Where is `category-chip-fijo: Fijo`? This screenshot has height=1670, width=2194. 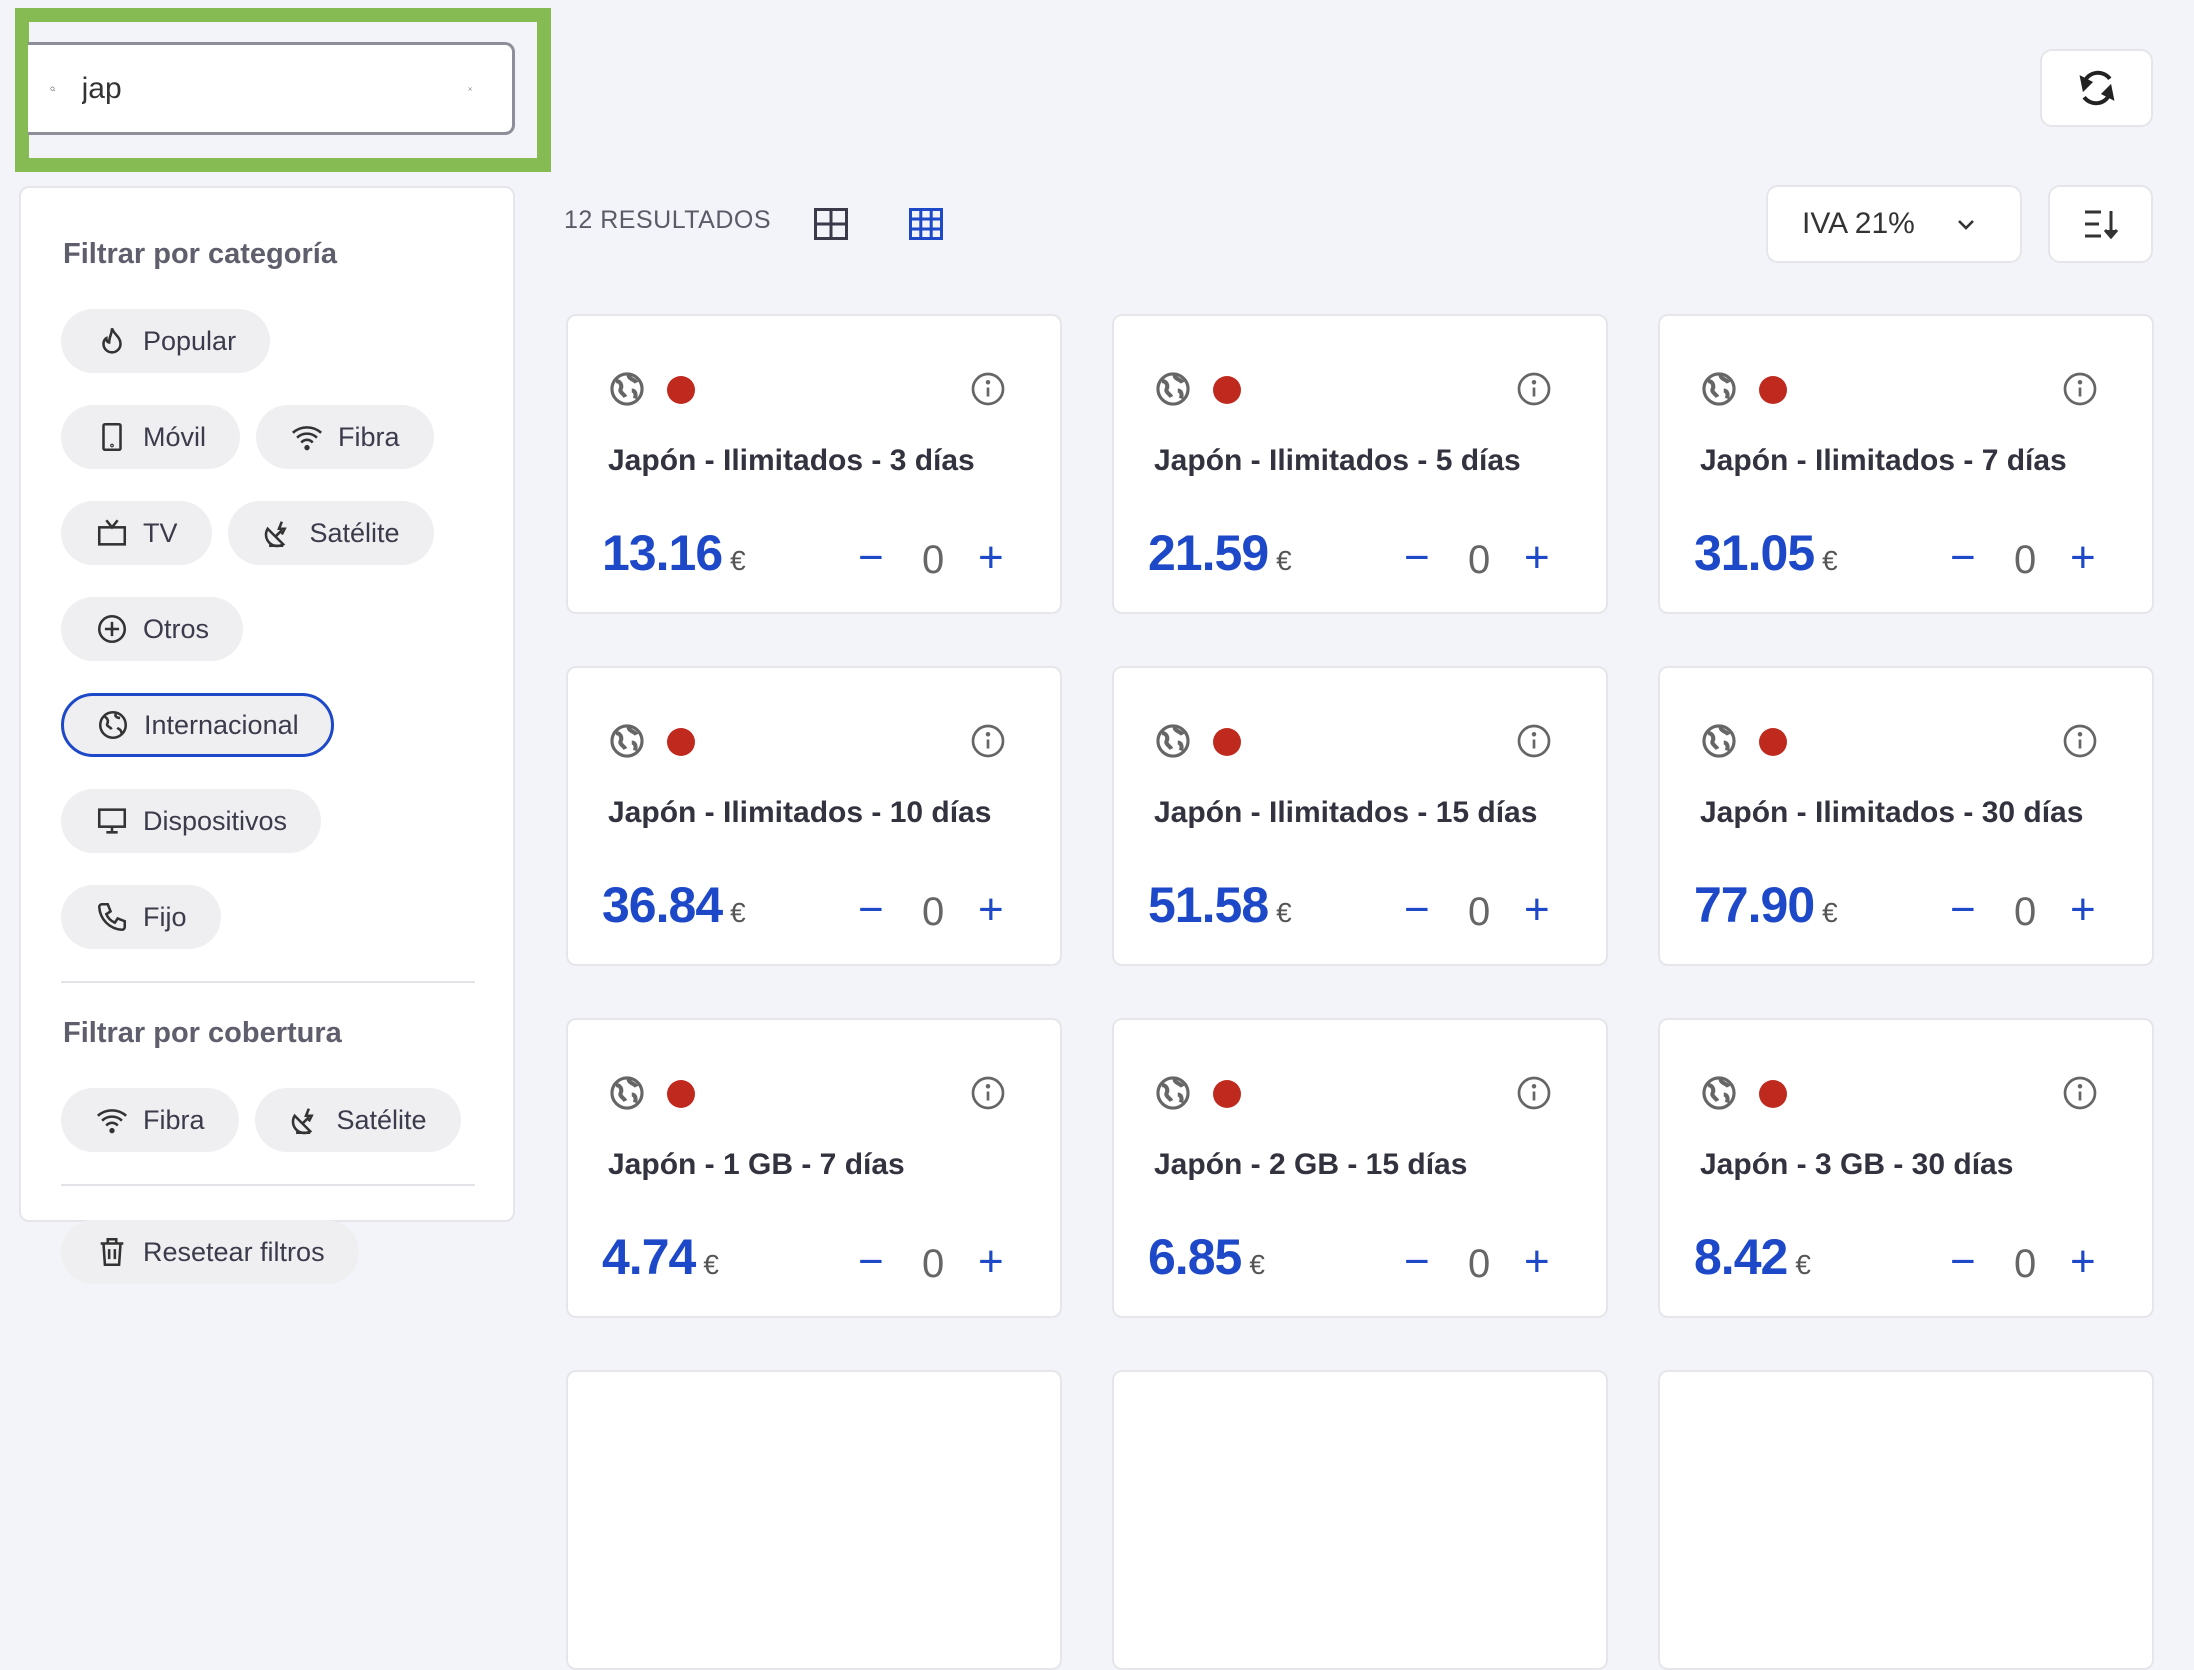
category-chip-fijo: Fijo is located at coordinates (141, 917).